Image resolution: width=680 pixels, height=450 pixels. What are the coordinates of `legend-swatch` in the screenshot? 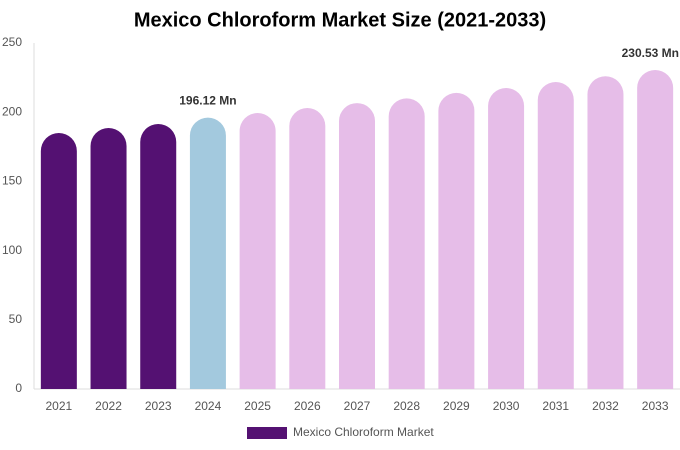 It's located at (267, 433).